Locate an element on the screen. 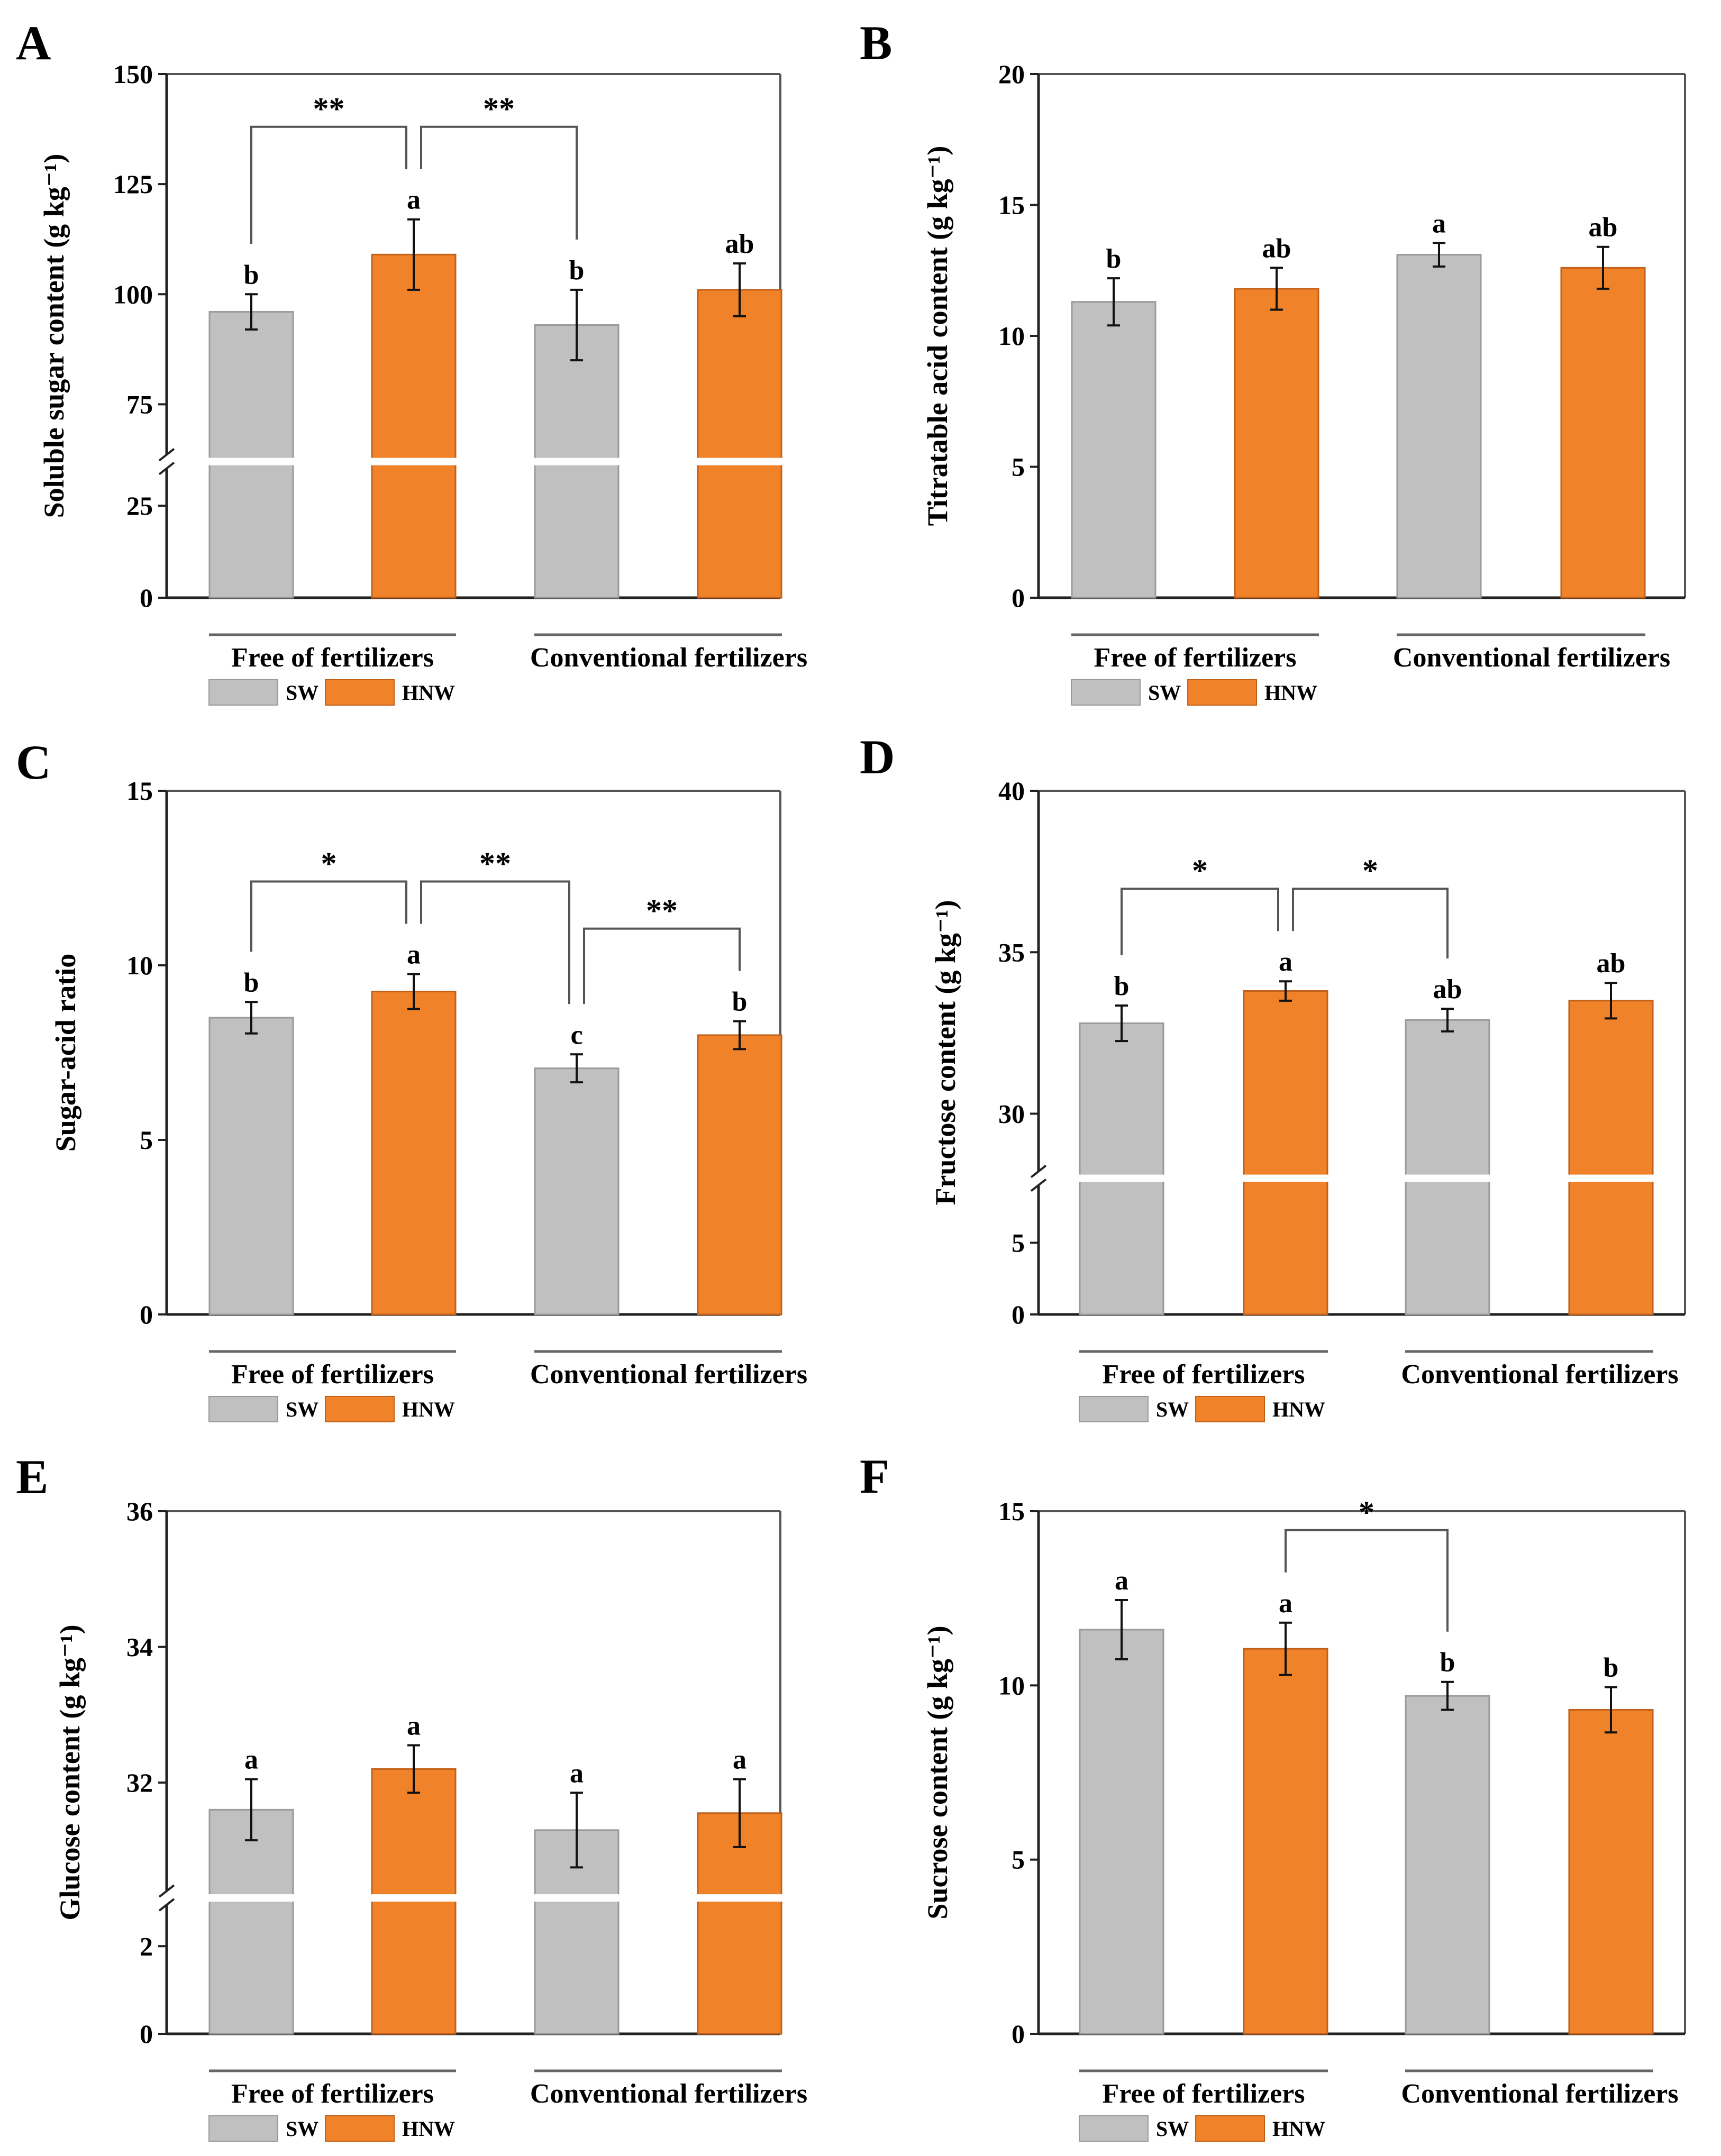 The width and height of the screenshot is (1721, 2156). y-tick-label: 75 is located at coordinates (139, 404).